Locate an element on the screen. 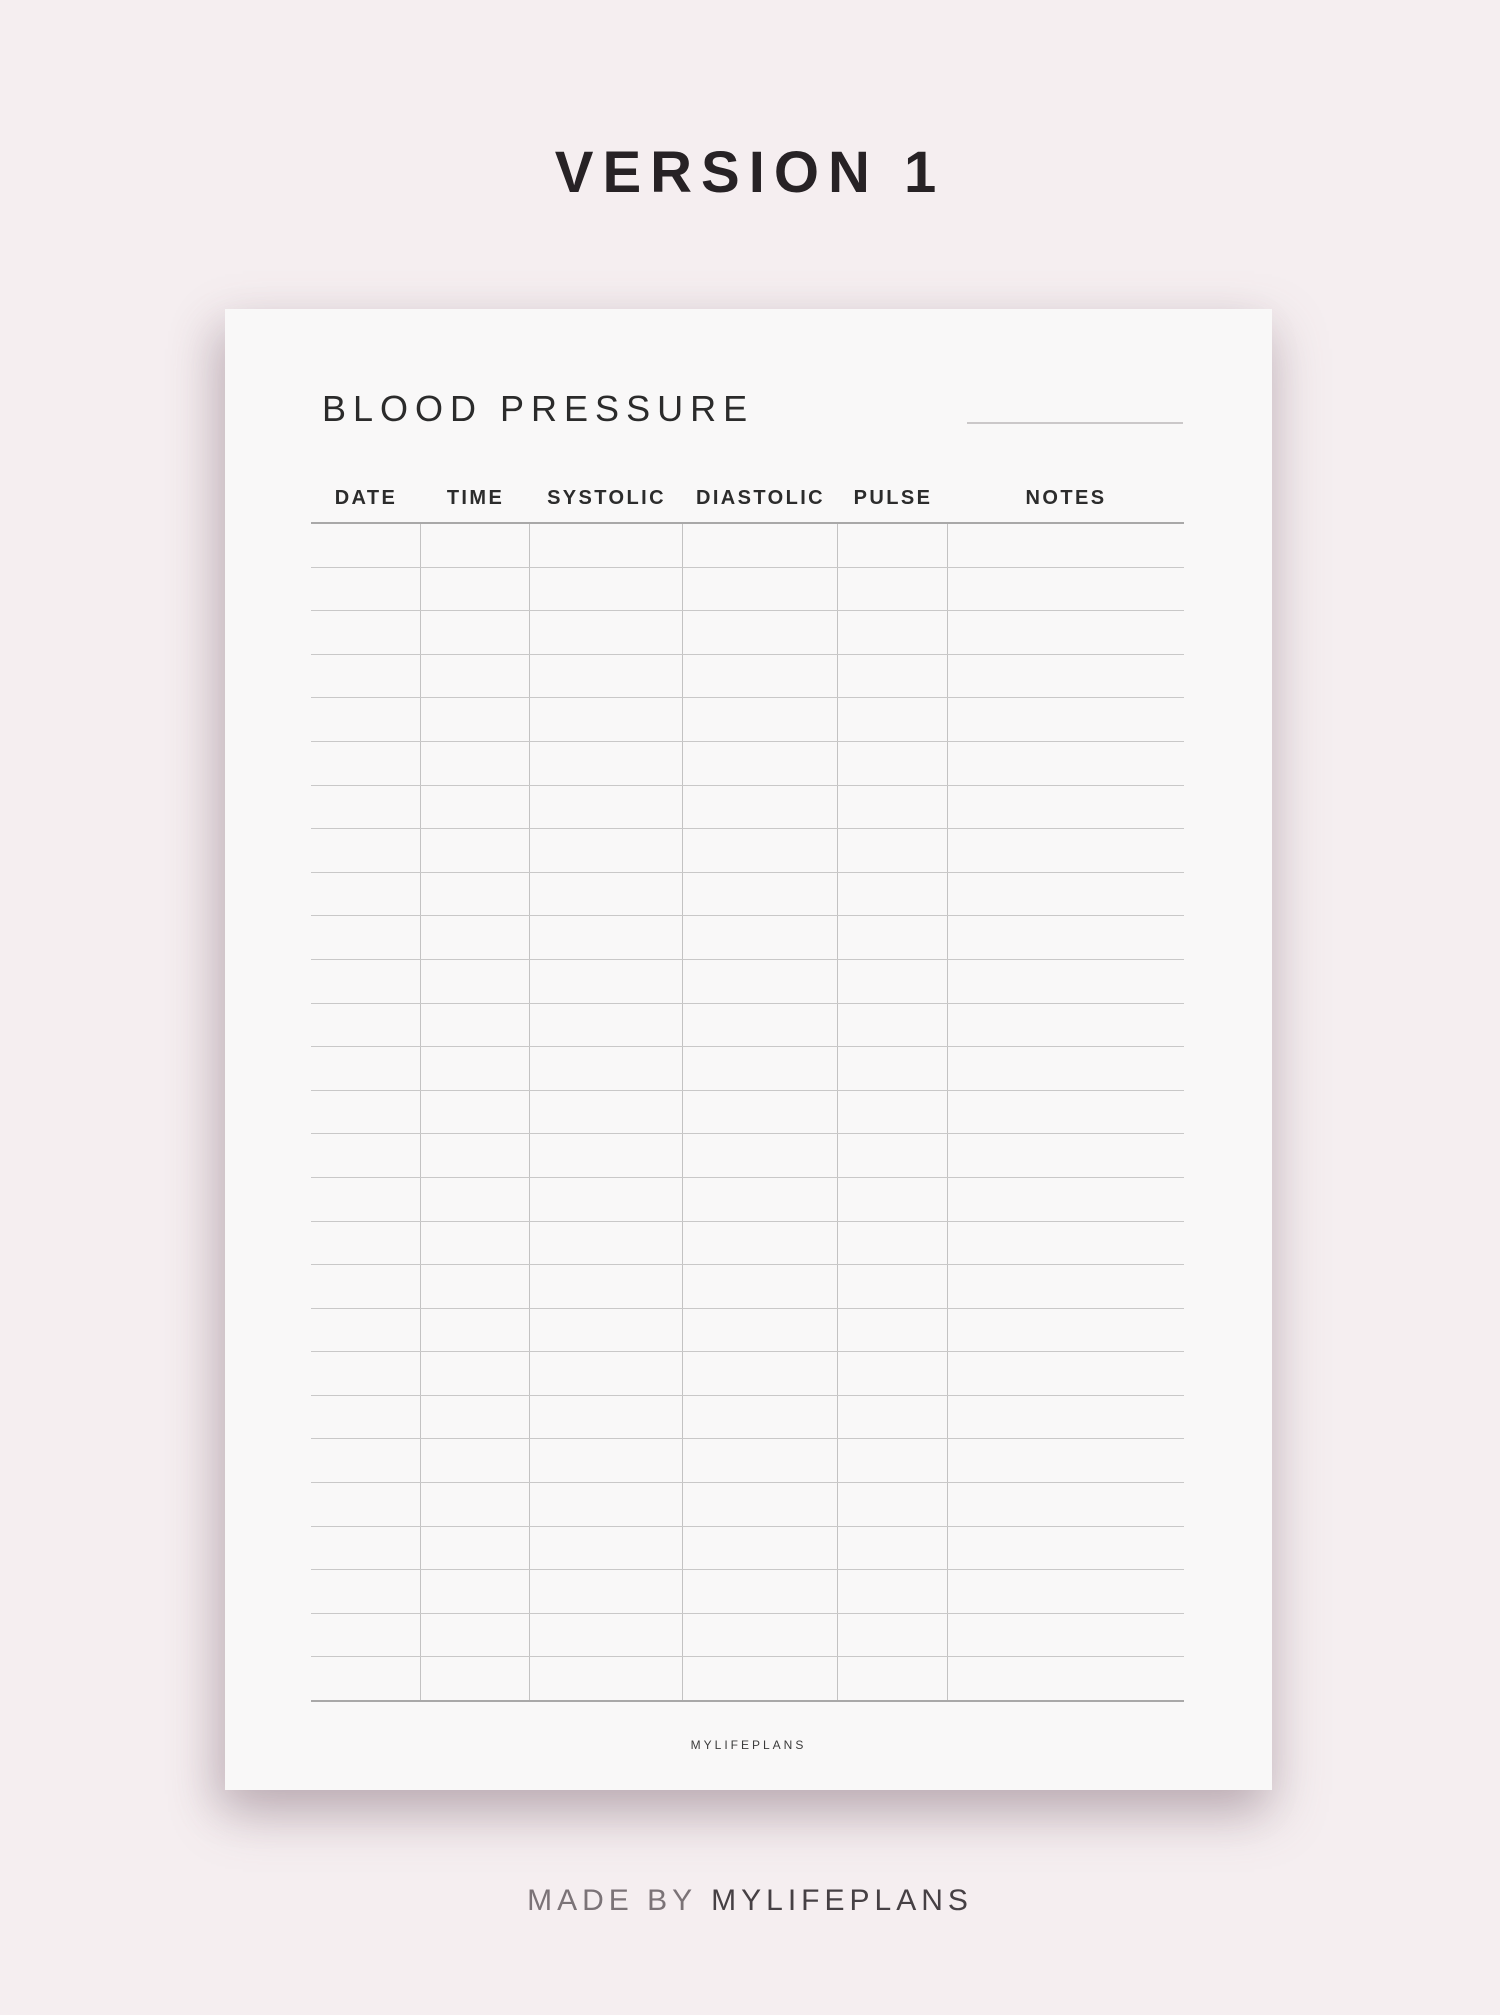 This screenshot has width=1500, height=2015. sheet-title: BLOOD PRESSURE is located at coordinates (538, 408).